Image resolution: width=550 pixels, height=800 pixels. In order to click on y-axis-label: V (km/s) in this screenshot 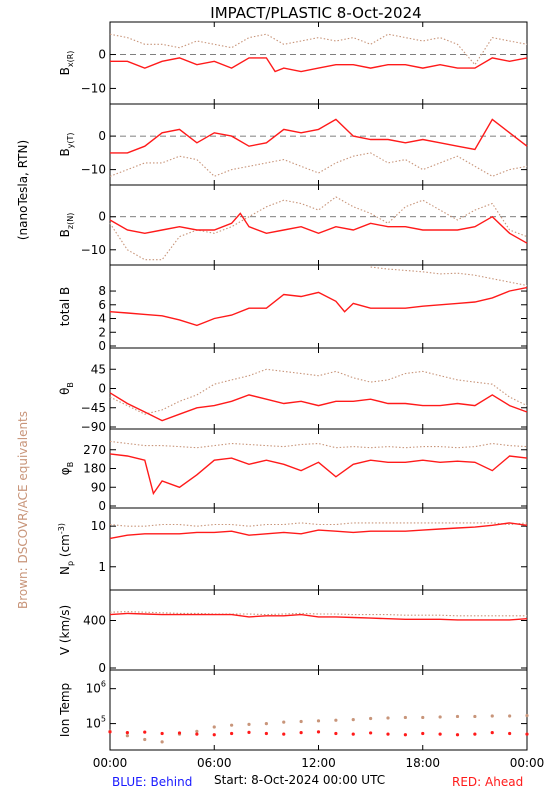, I will do `click(65, 630)`.